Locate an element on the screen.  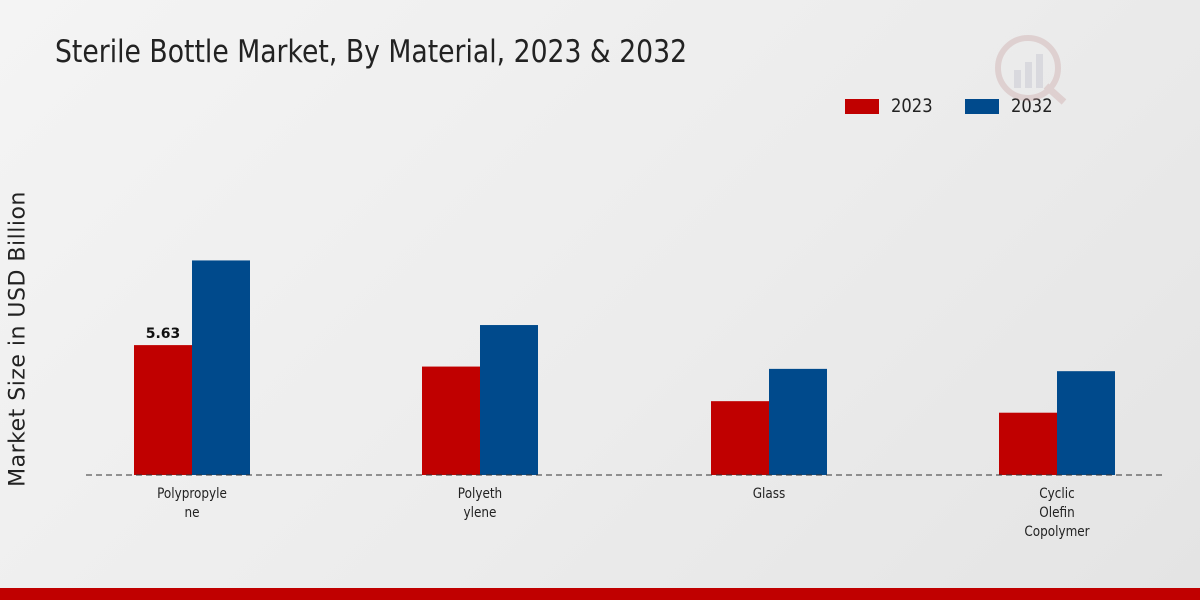
watermark-logo-icon is located at coordinates (1031, 70).